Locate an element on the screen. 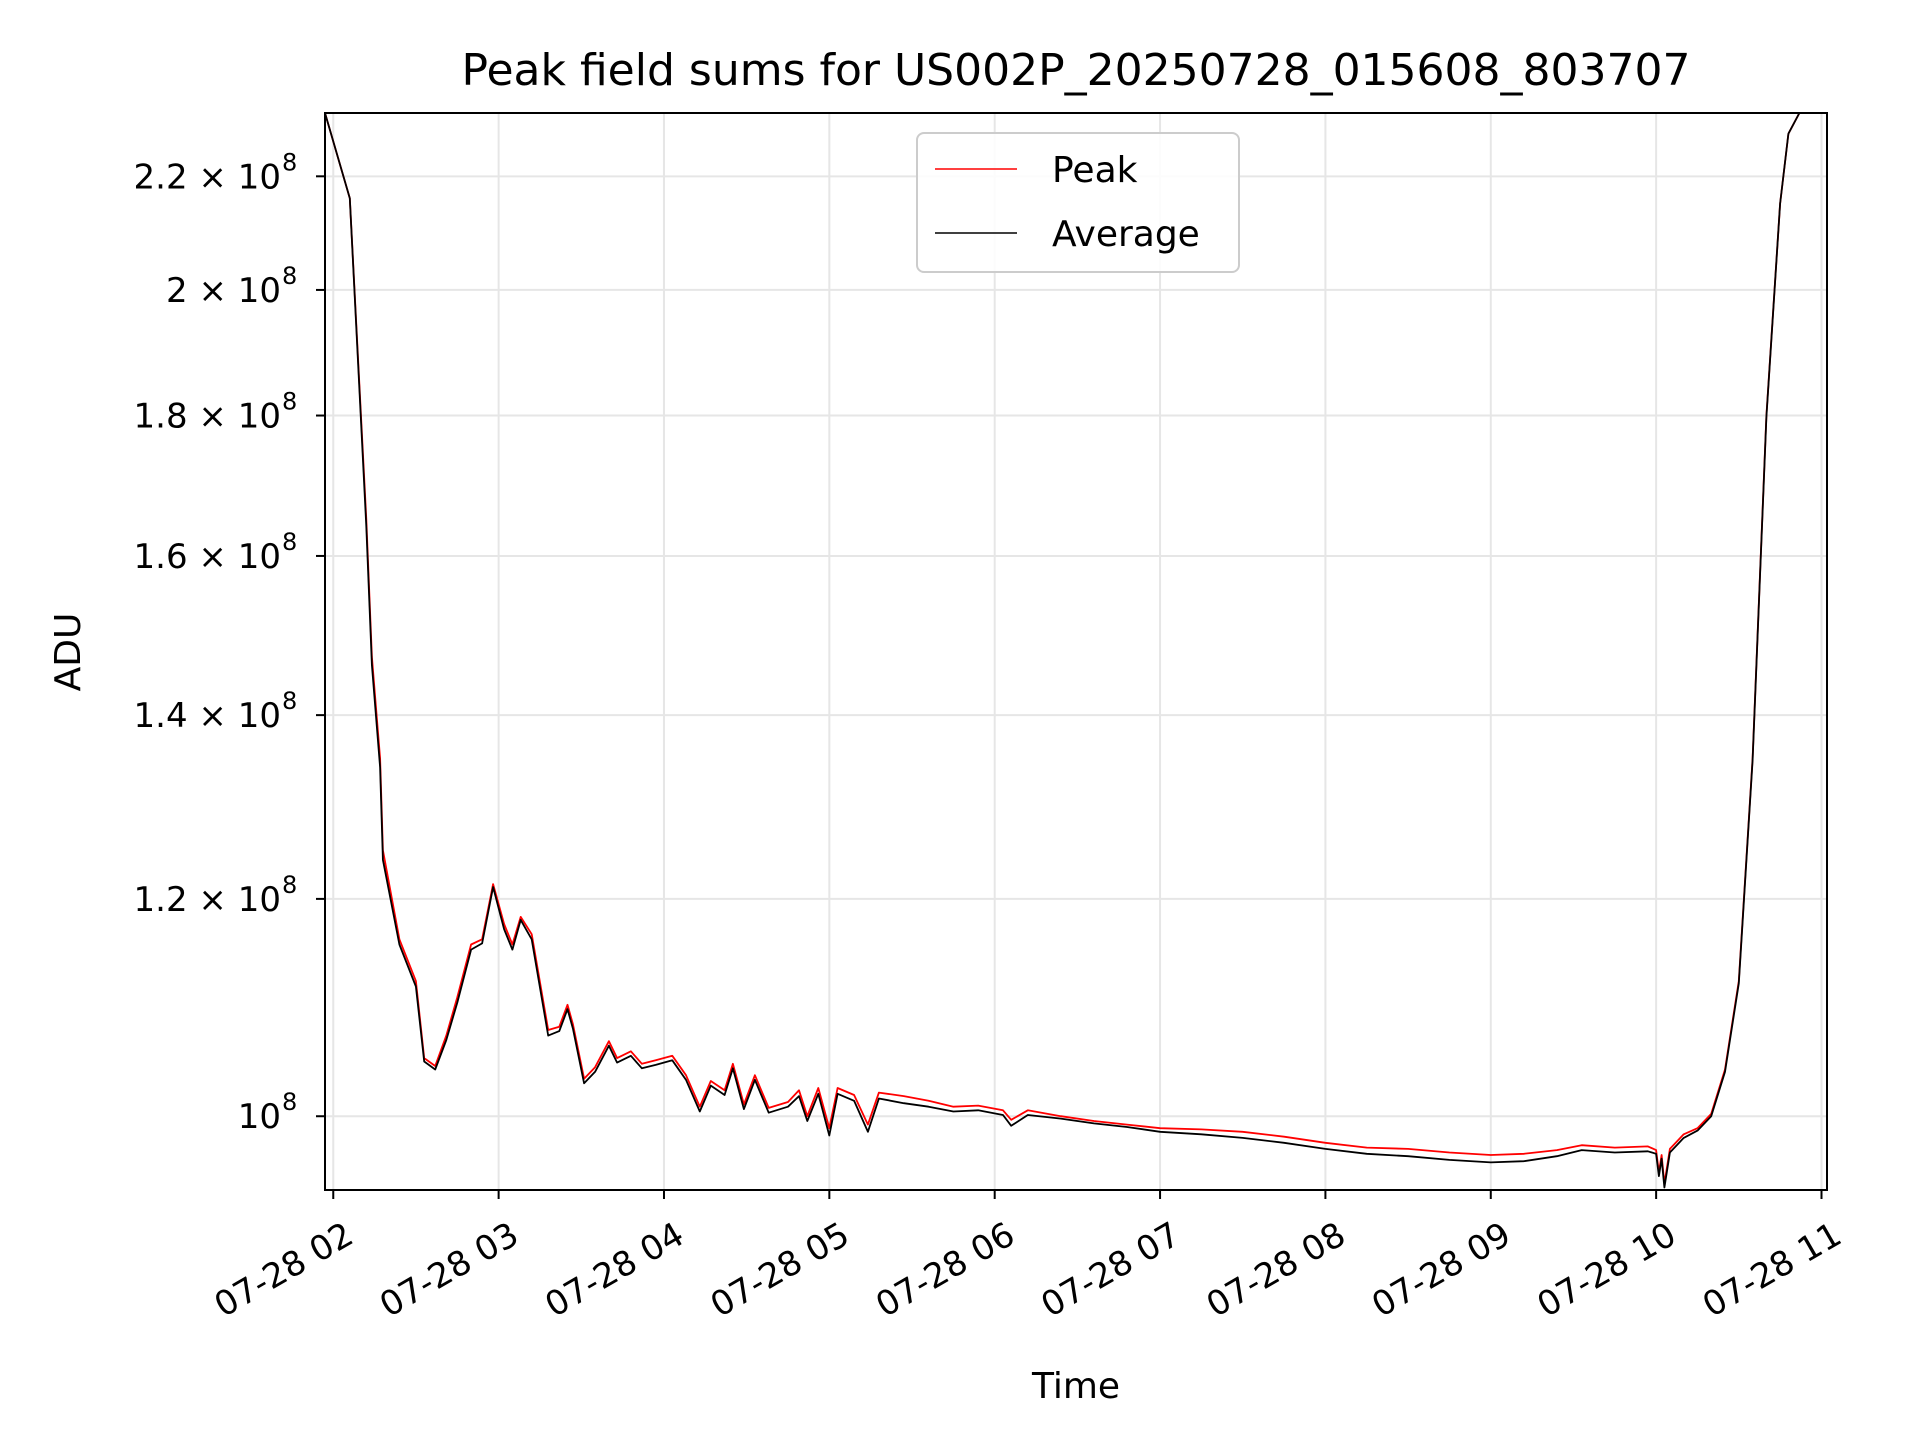  y-tick-label: 1.4 × 10 is located at coordinates (207, 716).